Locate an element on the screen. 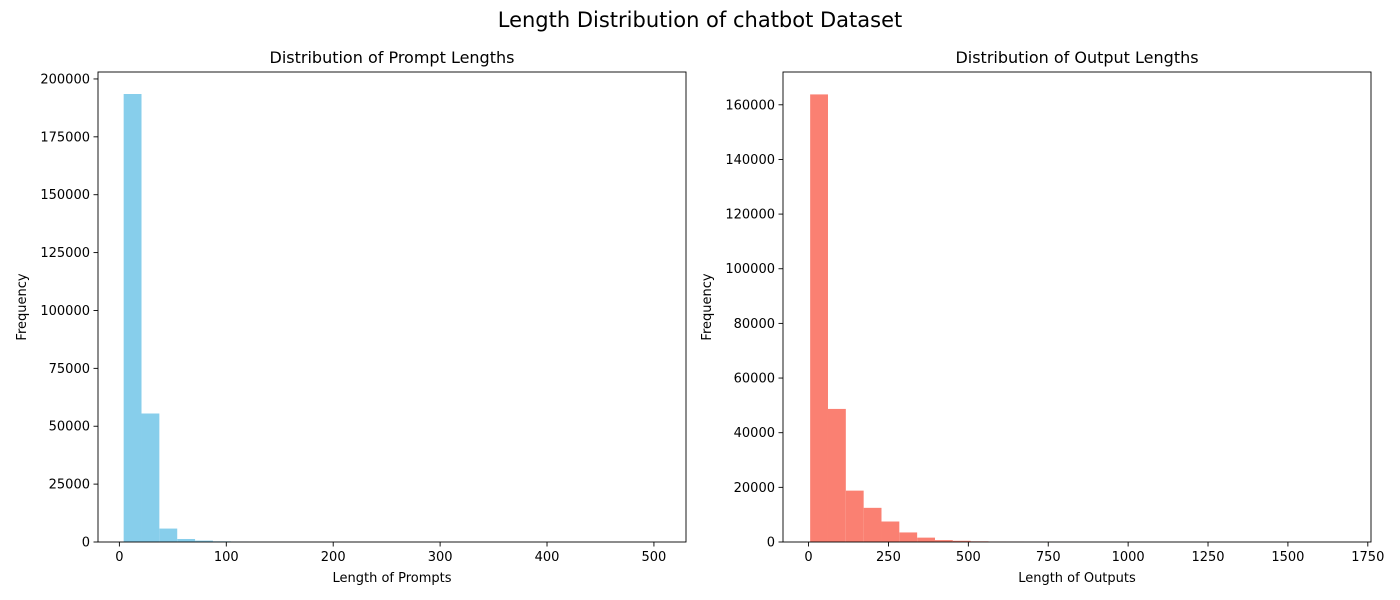  chart1-x-axis-label: Length of Prompts is located at coordinates (391, 578).